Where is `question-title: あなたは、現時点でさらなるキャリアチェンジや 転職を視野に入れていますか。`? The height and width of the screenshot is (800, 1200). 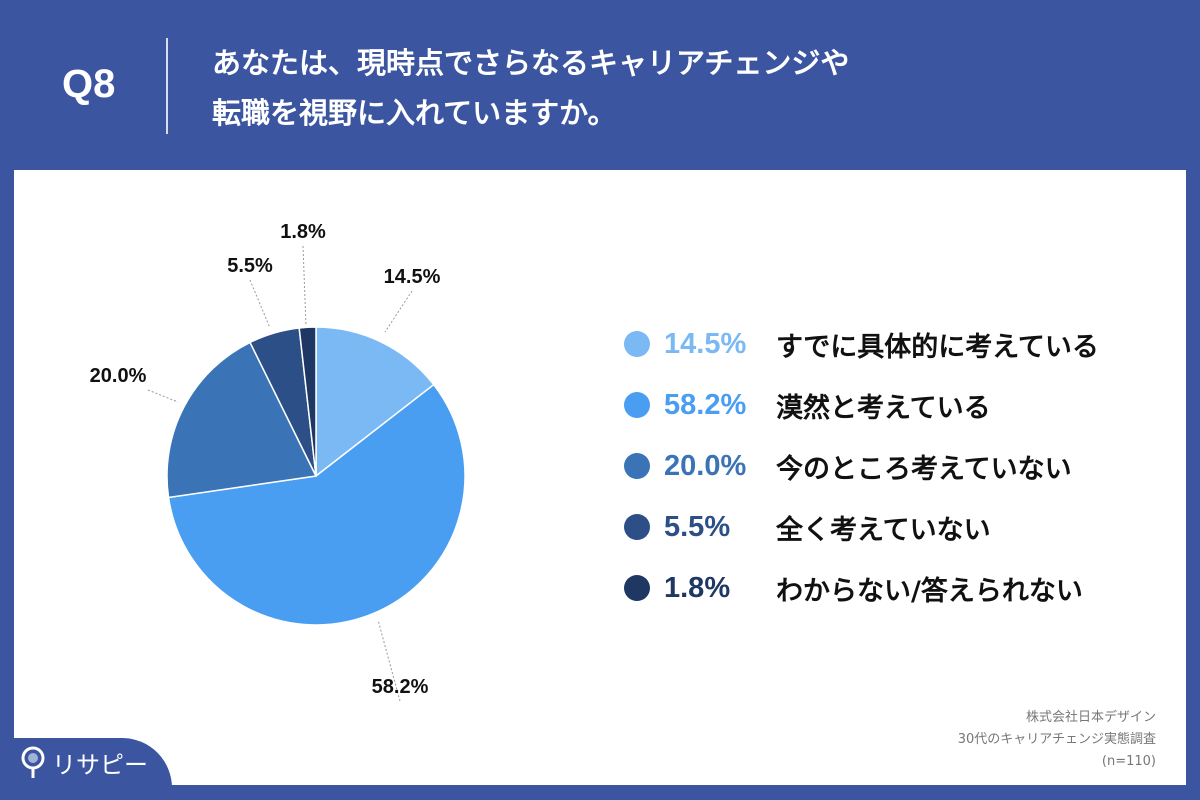 question-title: あなたは、現時点でさらなるキャリアチェンジや 転職を視野に入れていますか。 is located at coordinates (530, 88).